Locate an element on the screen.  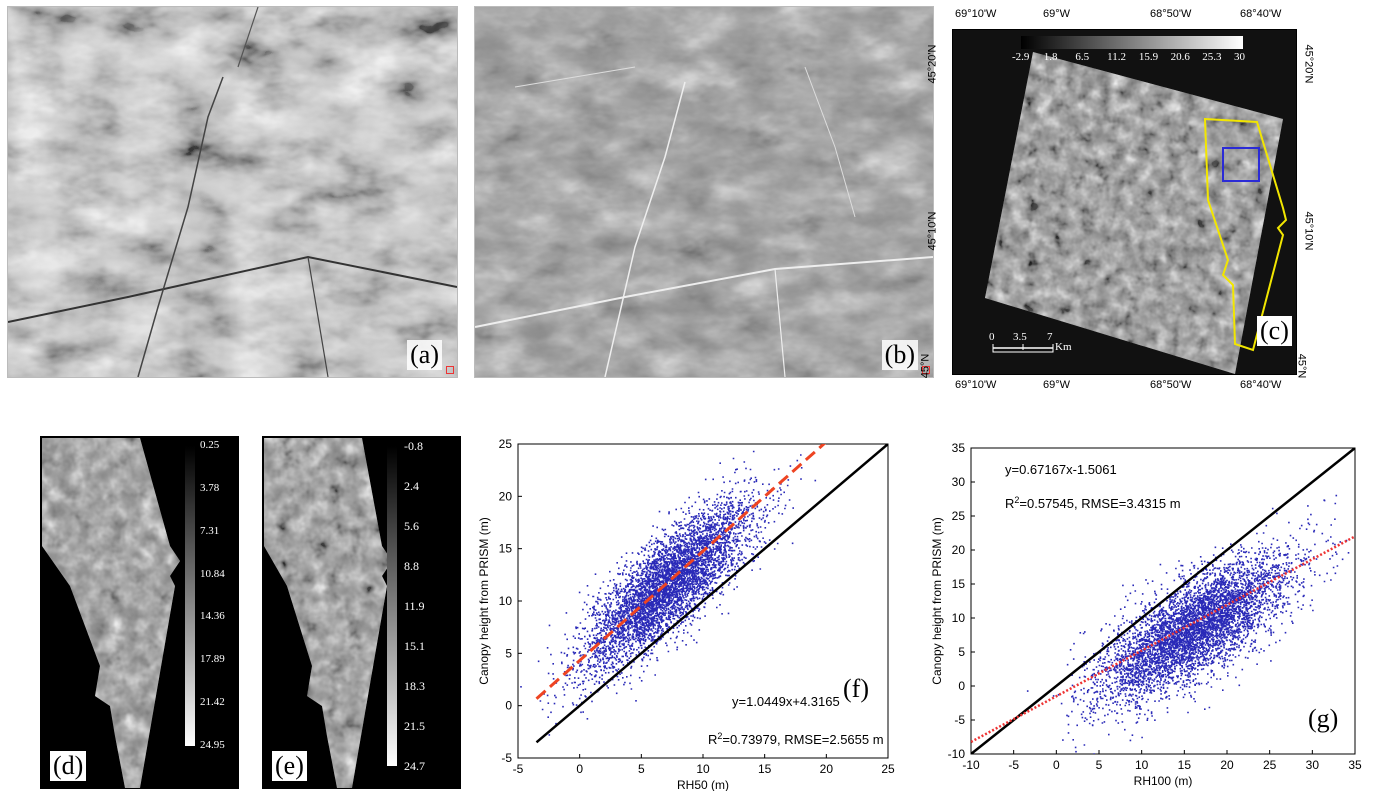
colorbar-e-tick: 18.3 is located at coordinates (414, 686).